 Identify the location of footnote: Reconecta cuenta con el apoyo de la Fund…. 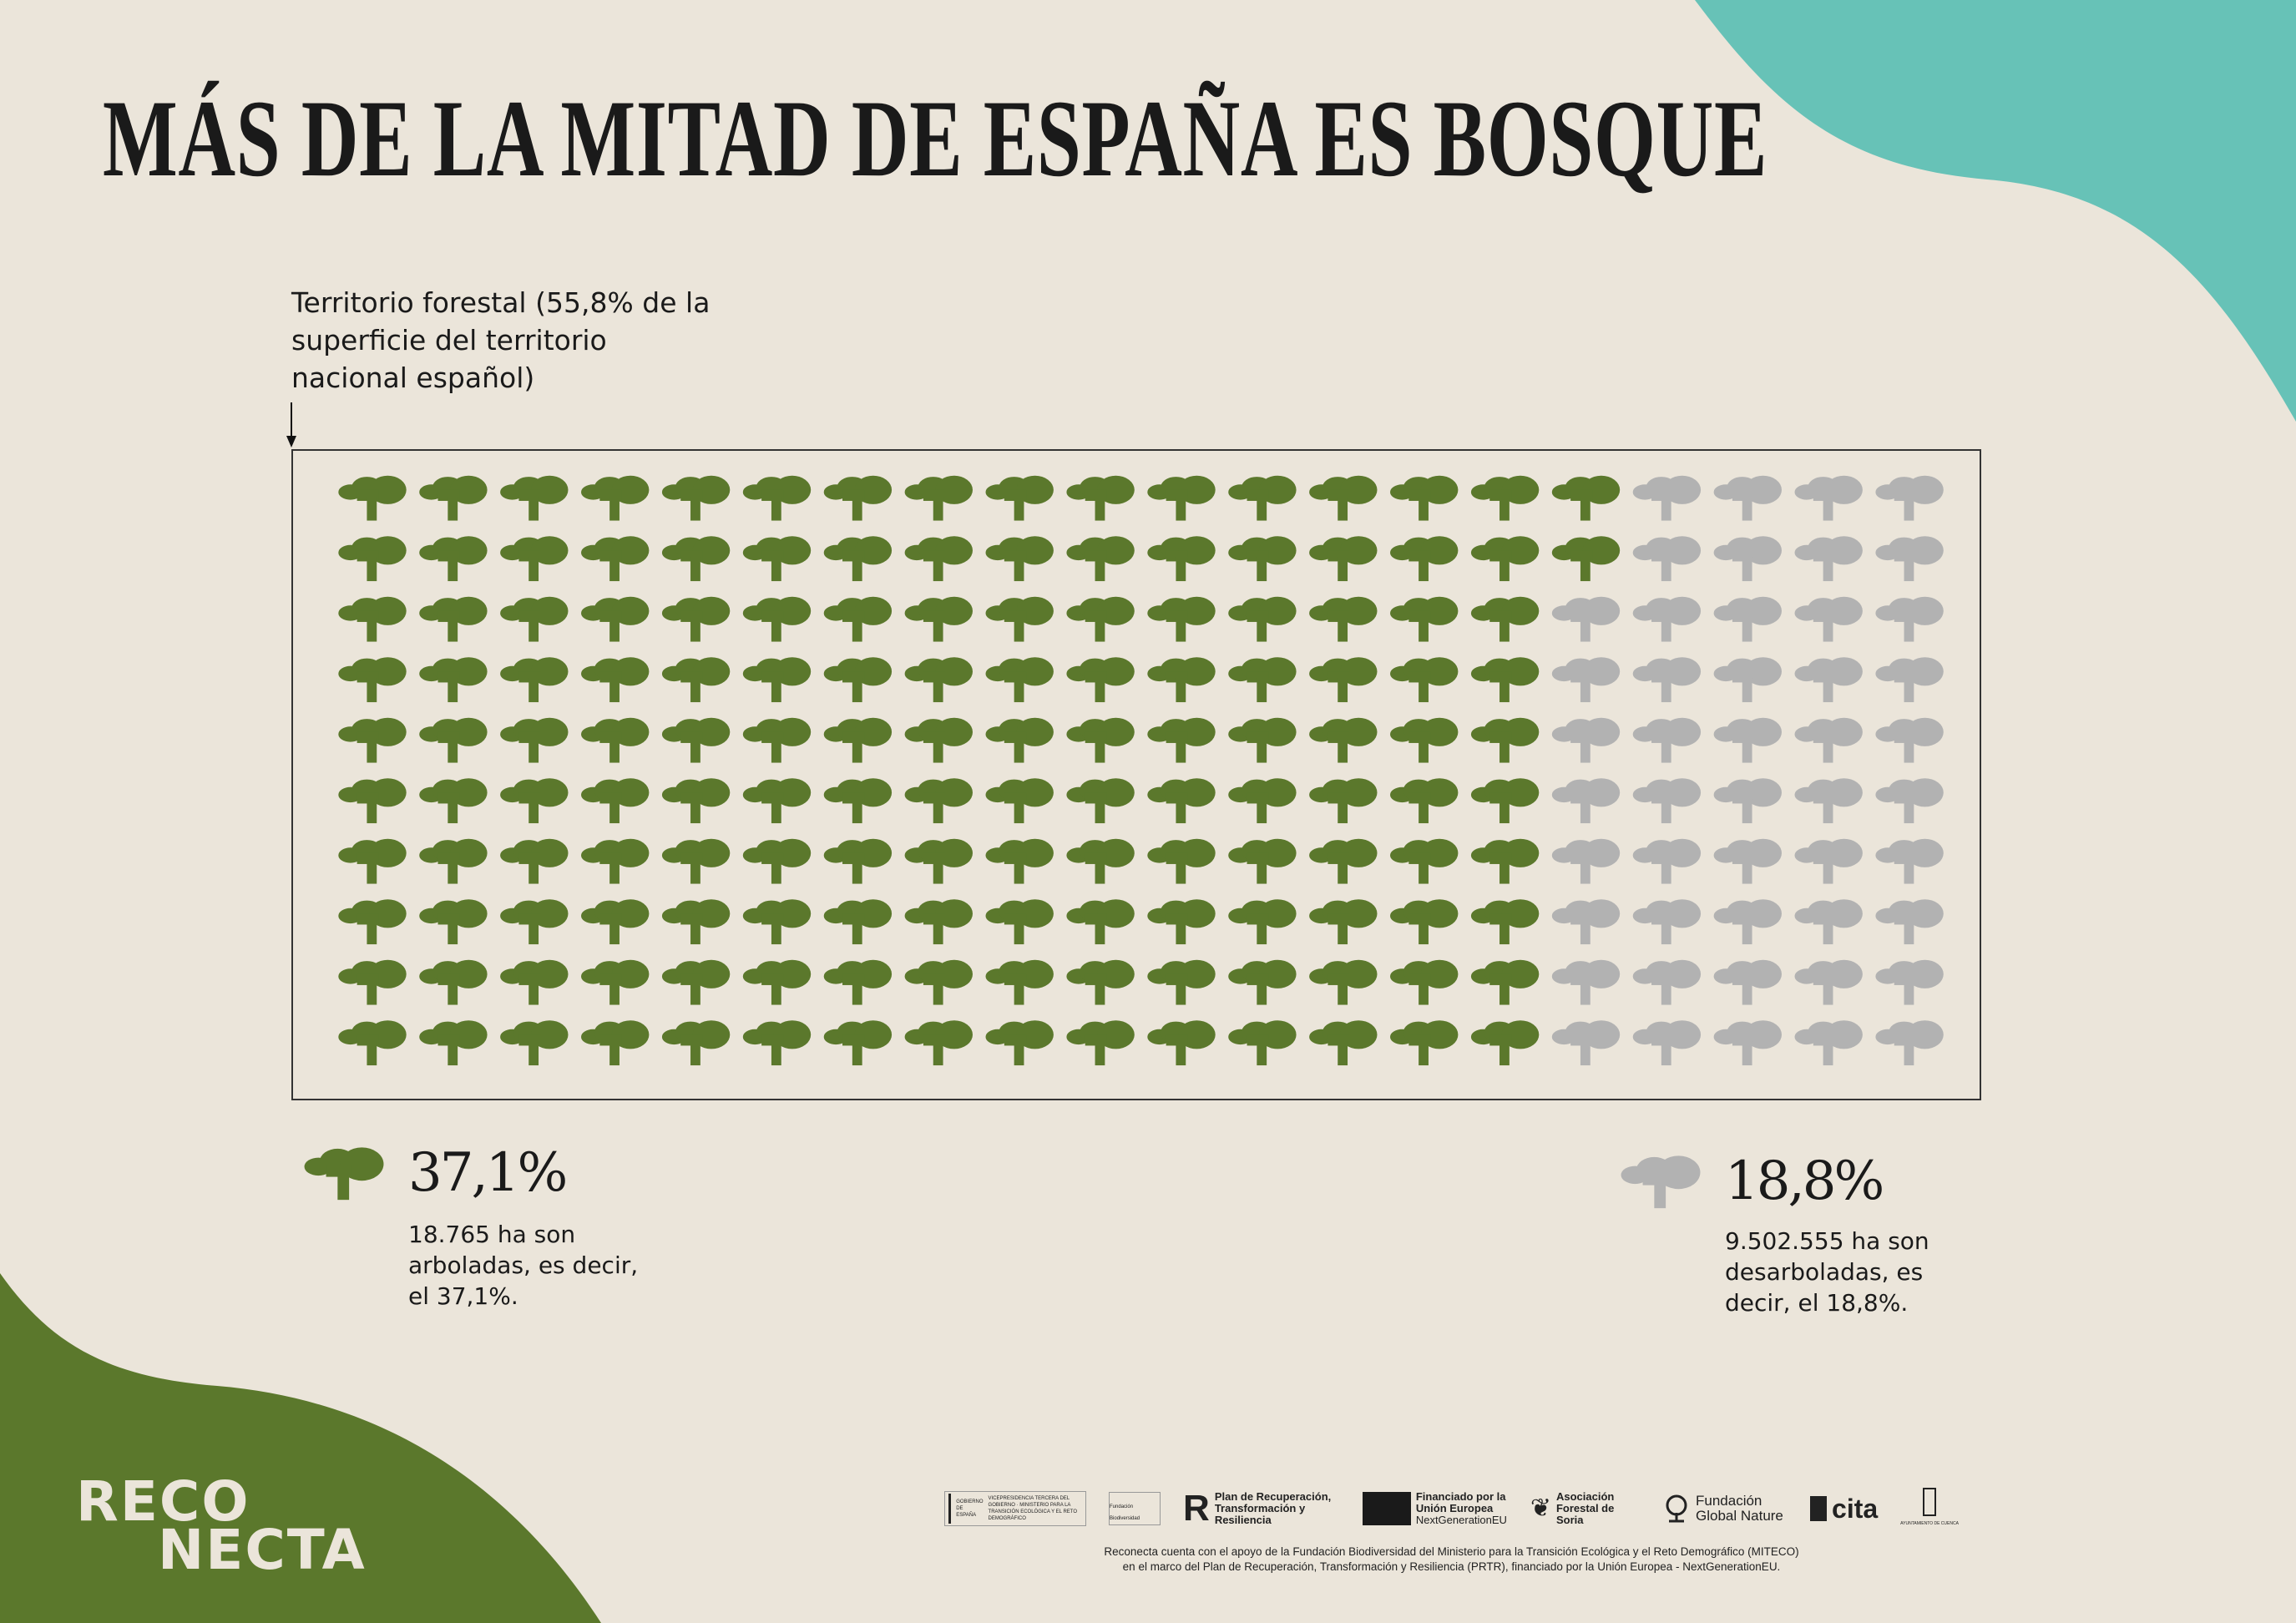
(1451, 1560).